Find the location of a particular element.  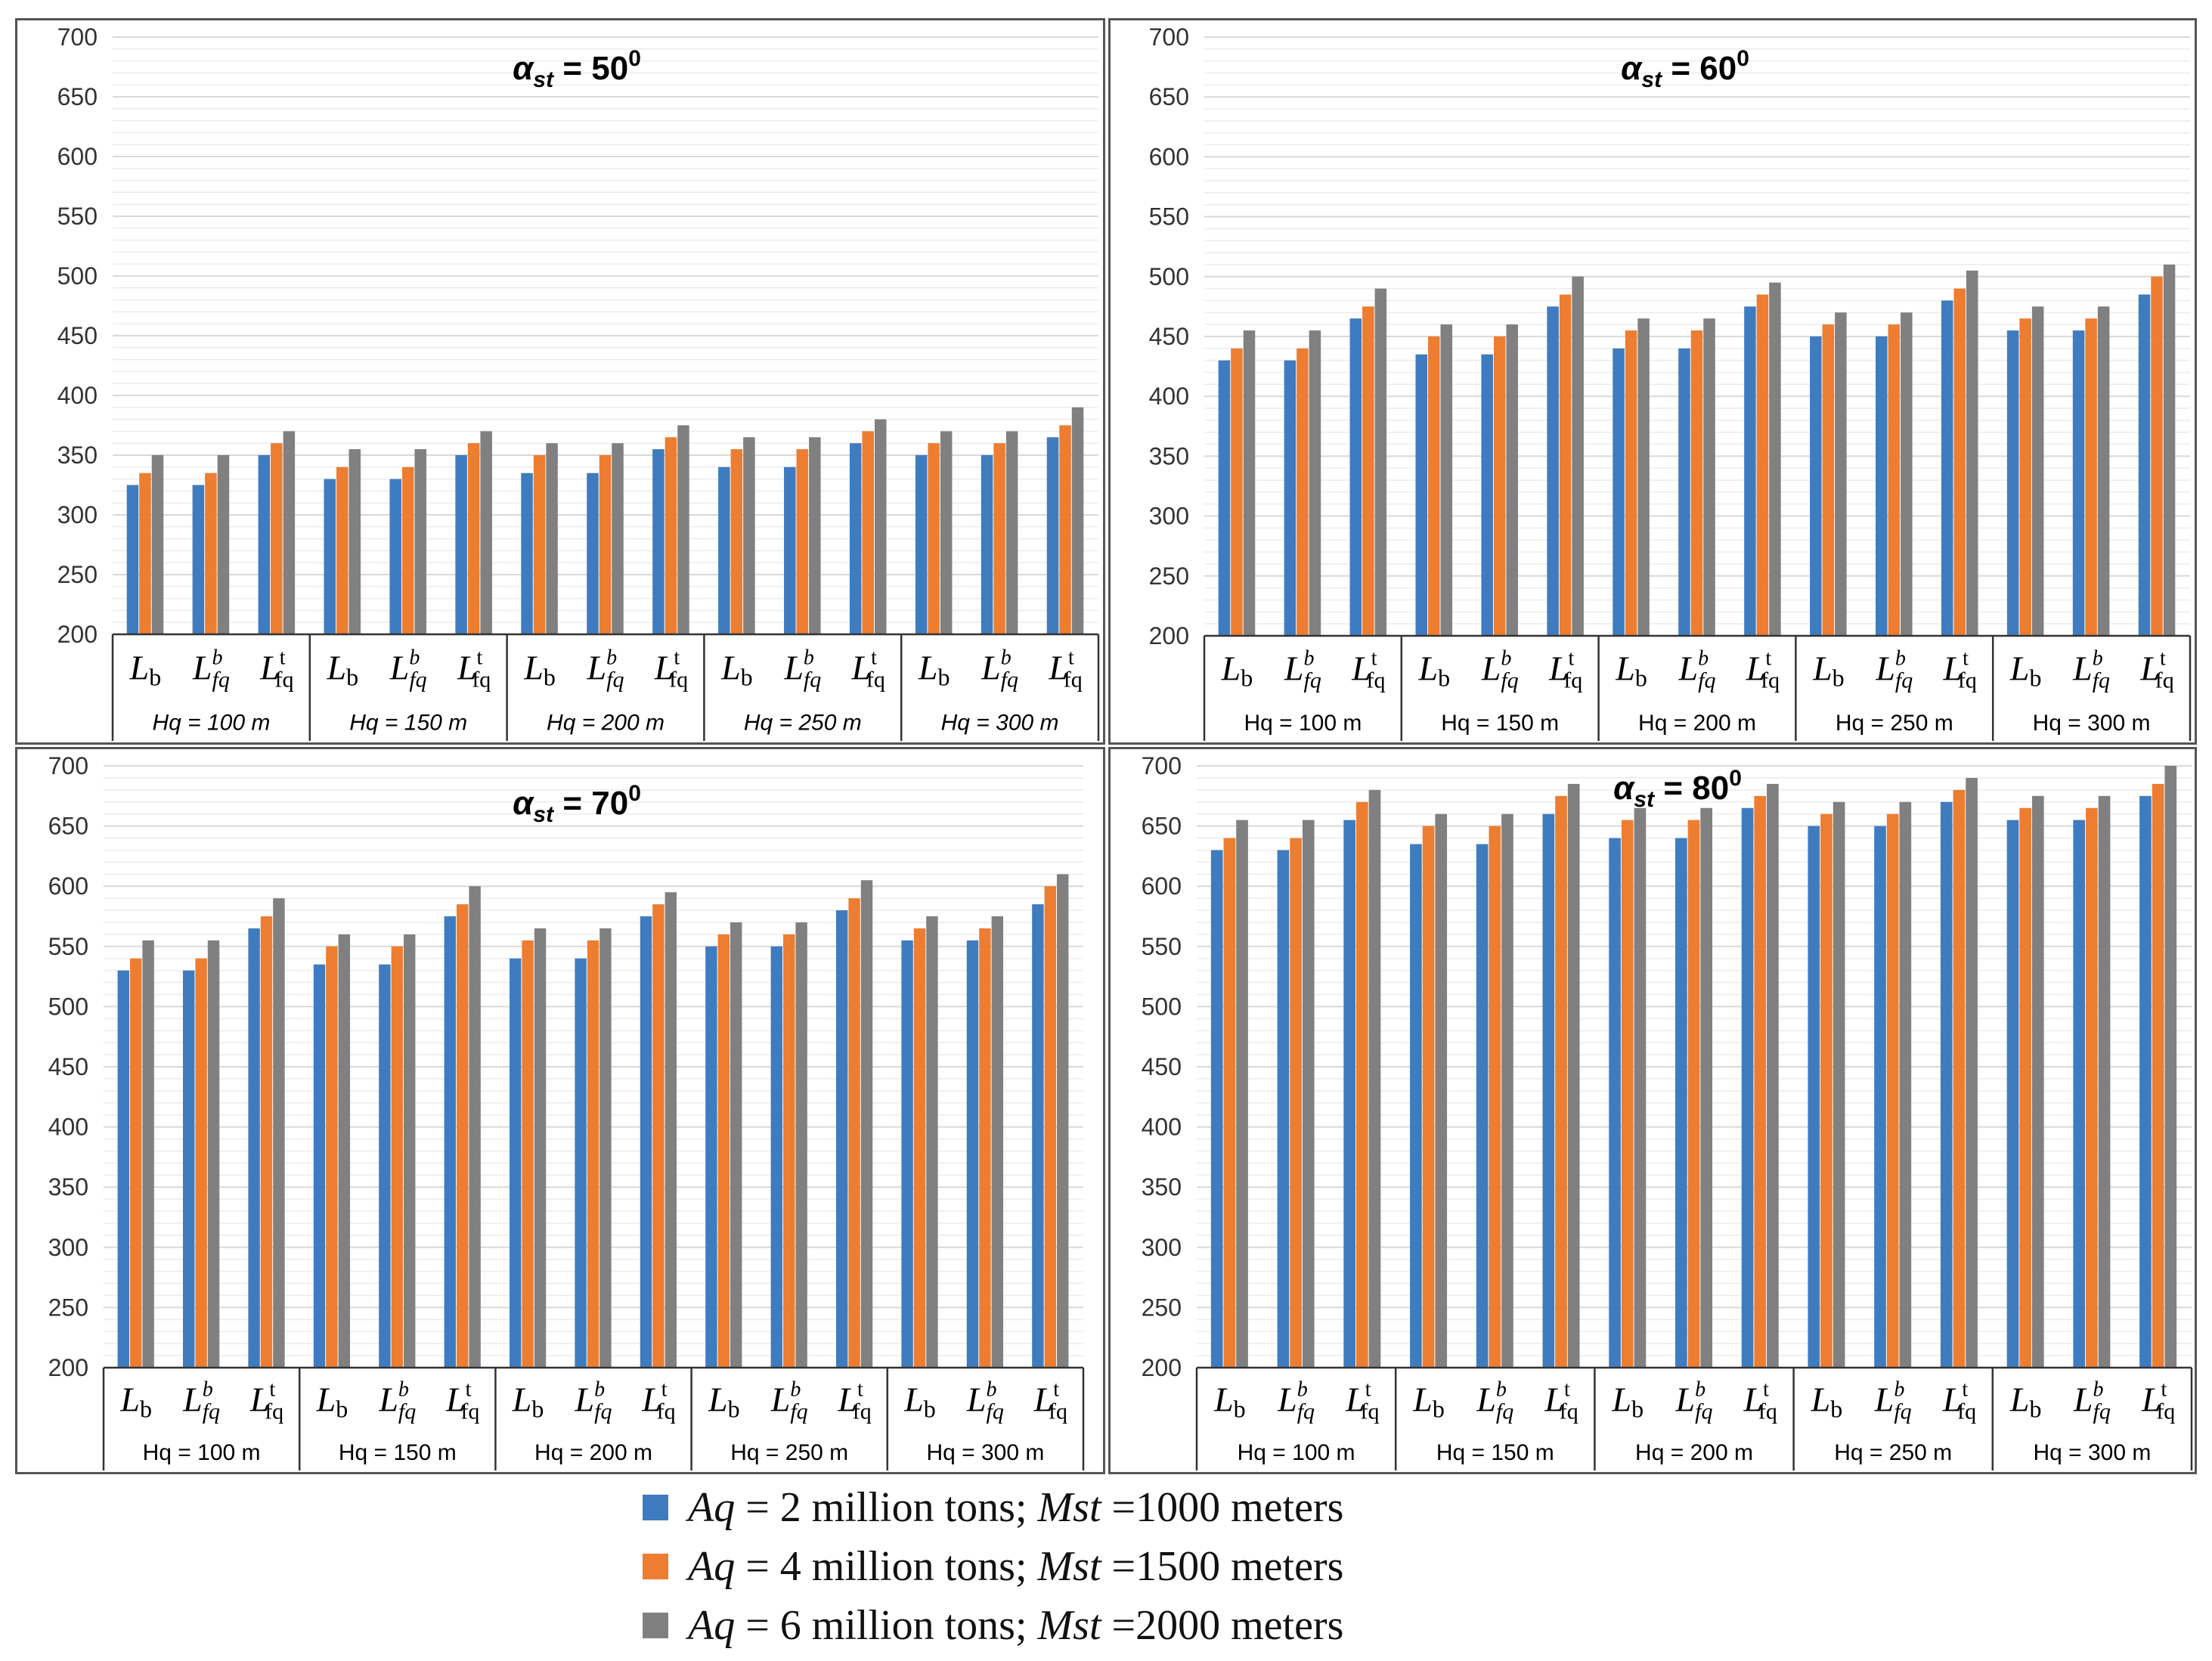

y-tick-label: 550 is located at coordinates (68, 946).